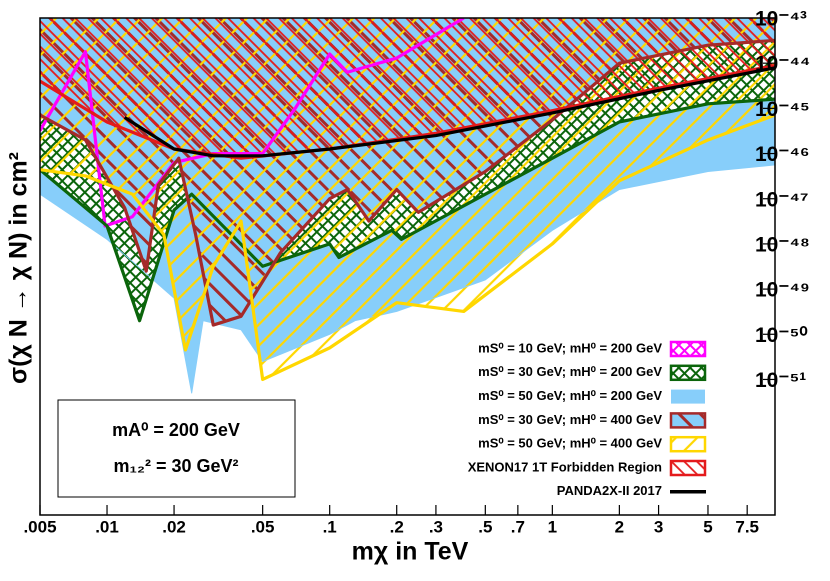 The height and width of the screenshot is (581, 830). Describe the element at coordinates (782, 154) in the screenshot. I see `y-tick-label: 10⁻⁴⁶` at that location.